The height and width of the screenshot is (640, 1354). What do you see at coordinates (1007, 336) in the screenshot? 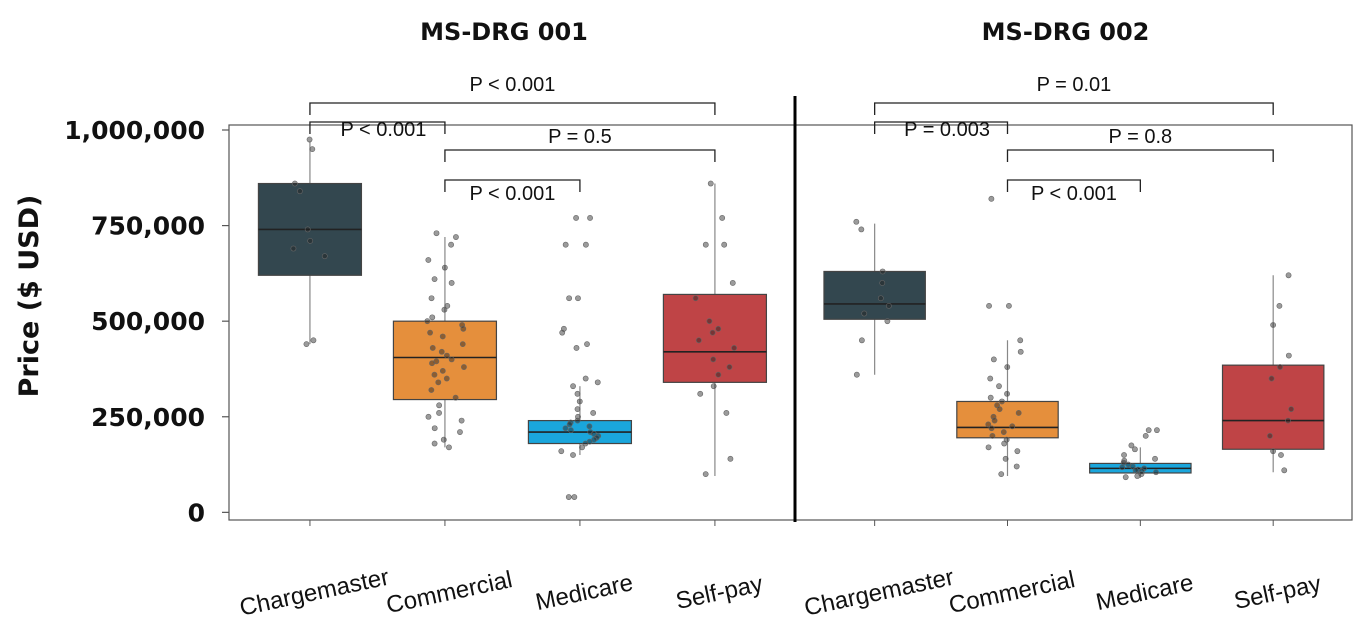
I see `box-commercial` at bounding box center [1007, 336].